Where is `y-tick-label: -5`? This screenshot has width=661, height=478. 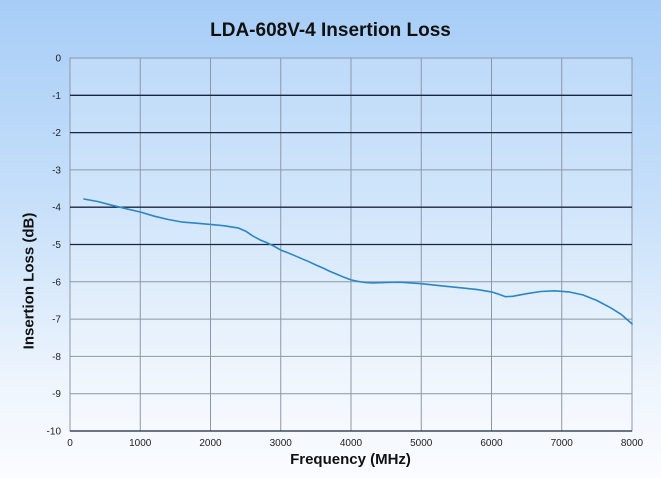
y-tick-label: -5 is located at coordinates (56, 245).